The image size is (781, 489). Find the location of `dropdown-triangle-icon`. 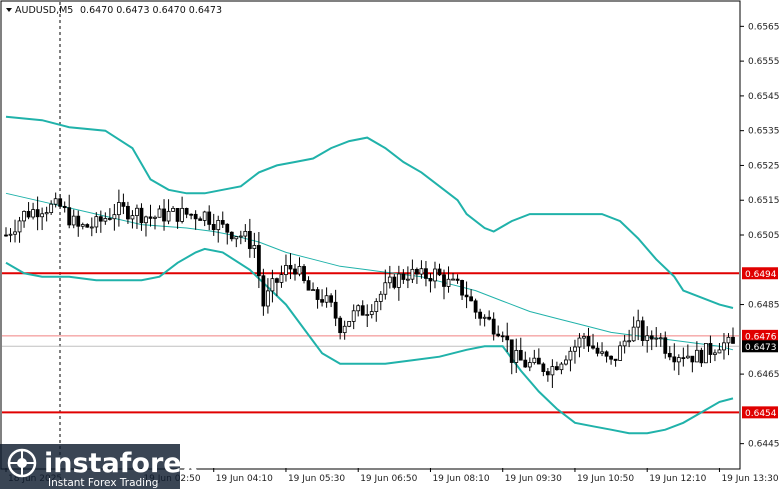

dropdown-triangle-icon is located at coordinates (9, 10).